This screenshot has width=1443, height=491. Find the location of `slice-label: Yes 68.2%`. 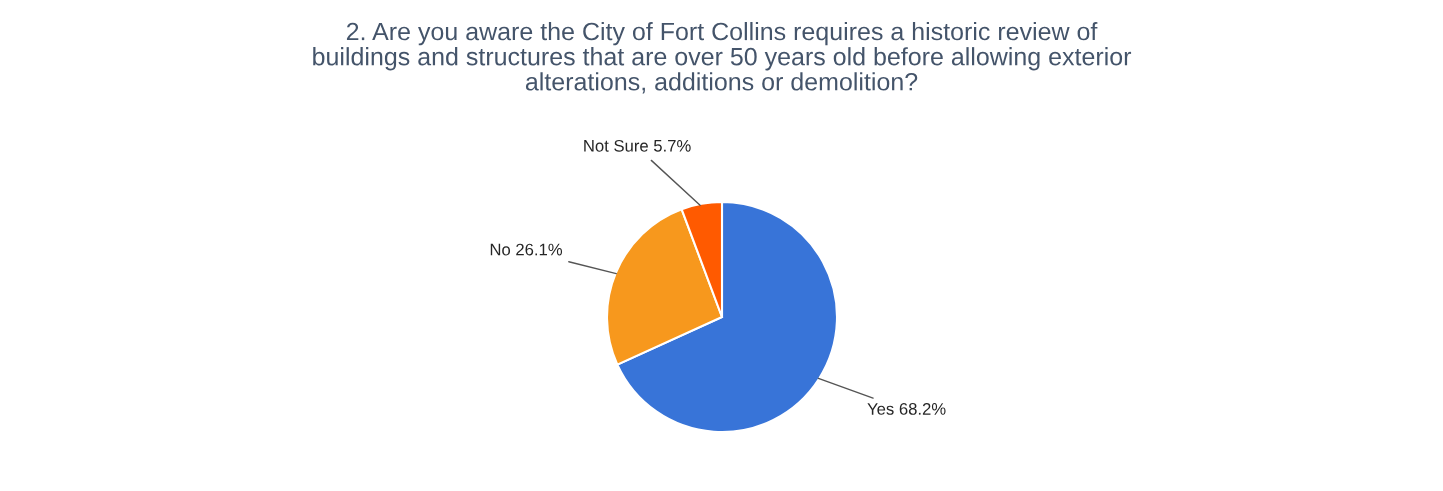

slice-label: Yes 68.2% is located at coordinates (906, 409).